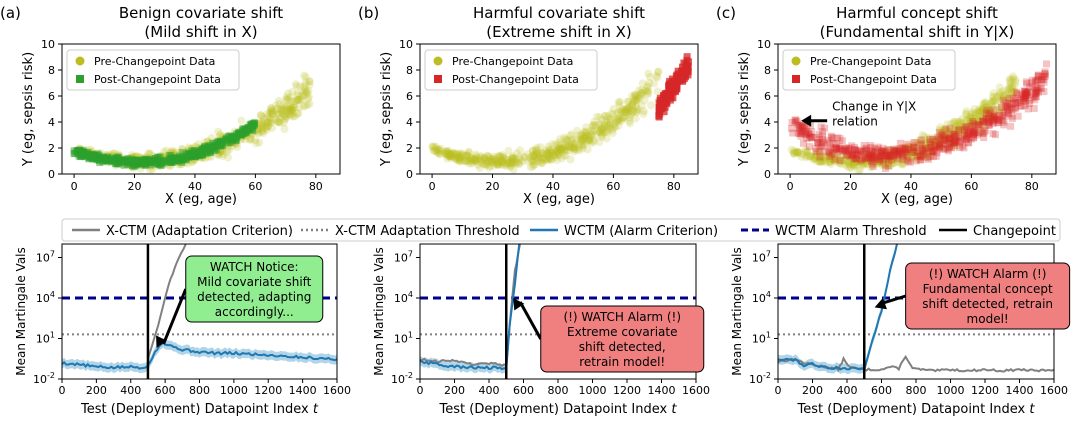  I want to click on callout-line: shift detected,, so click(622, 347).